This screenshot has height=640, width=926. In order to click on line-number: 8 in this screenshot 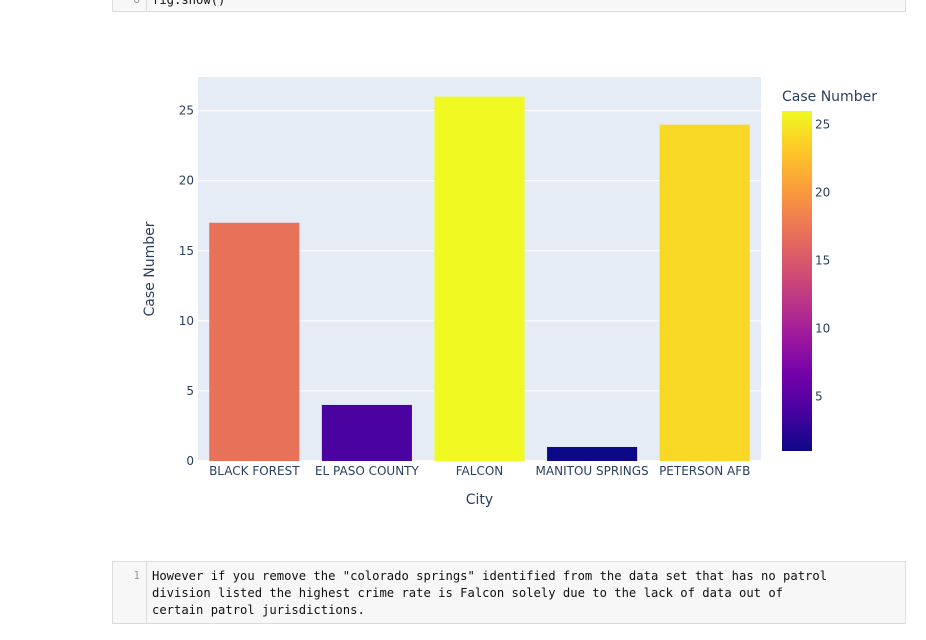, I will do `click(130, 5)`.